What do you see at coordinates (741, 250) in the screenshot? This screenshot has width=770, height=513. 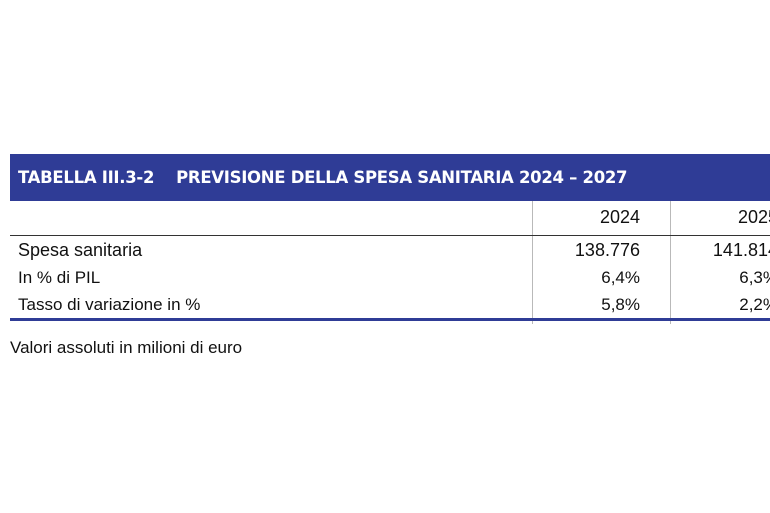 I see `cell-value: 141.814` at bounding box center [741, 250].